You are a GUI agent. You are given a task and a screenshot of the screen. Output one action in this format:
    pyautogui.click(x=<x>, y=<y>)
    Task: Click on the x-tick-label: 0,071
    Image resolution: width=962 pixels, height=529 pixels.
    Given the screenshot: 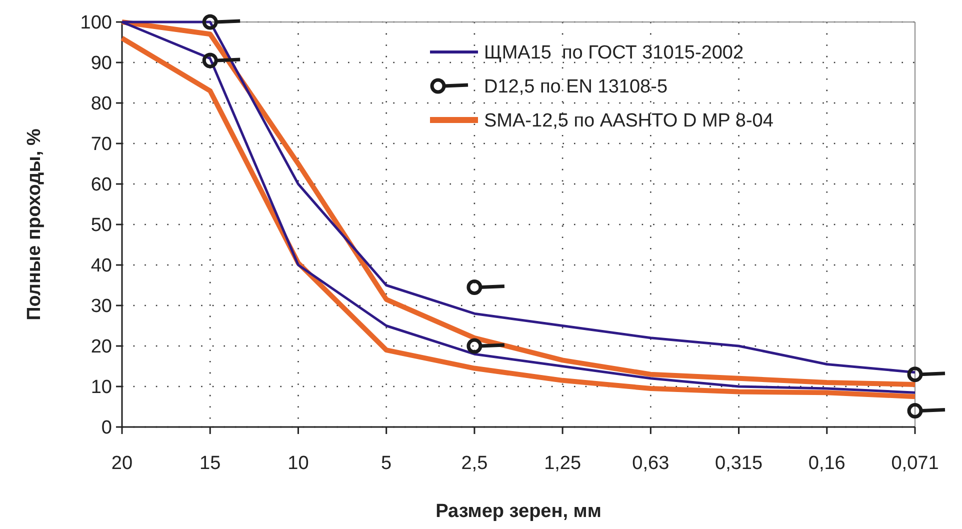 What is the action you would take?
    pyautogui.click(x=915, y=463)
    